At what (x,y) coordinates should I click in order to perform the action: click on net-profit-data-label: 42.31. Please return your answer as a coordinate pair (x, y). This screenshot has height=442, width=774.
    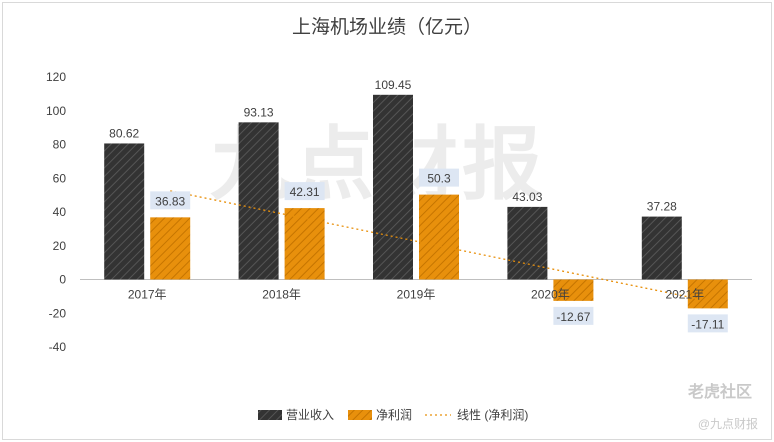
    Looking at the image, I should click on (305, 192).